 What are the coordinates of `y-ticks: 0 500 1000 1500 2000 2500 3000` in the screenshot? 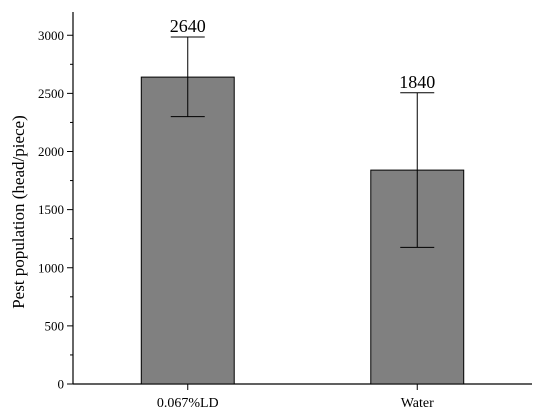 It's located at (55, 210).